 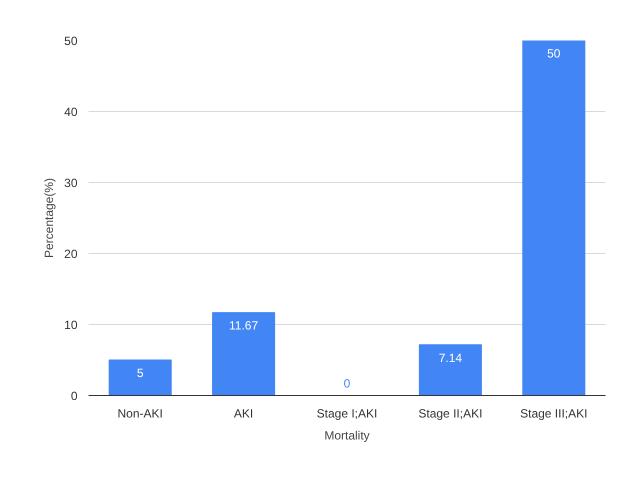 What do you see at coordinates (71, 112) in the screenshot?
I see `y-tick-label: 40` at bounding box center [71, 112].